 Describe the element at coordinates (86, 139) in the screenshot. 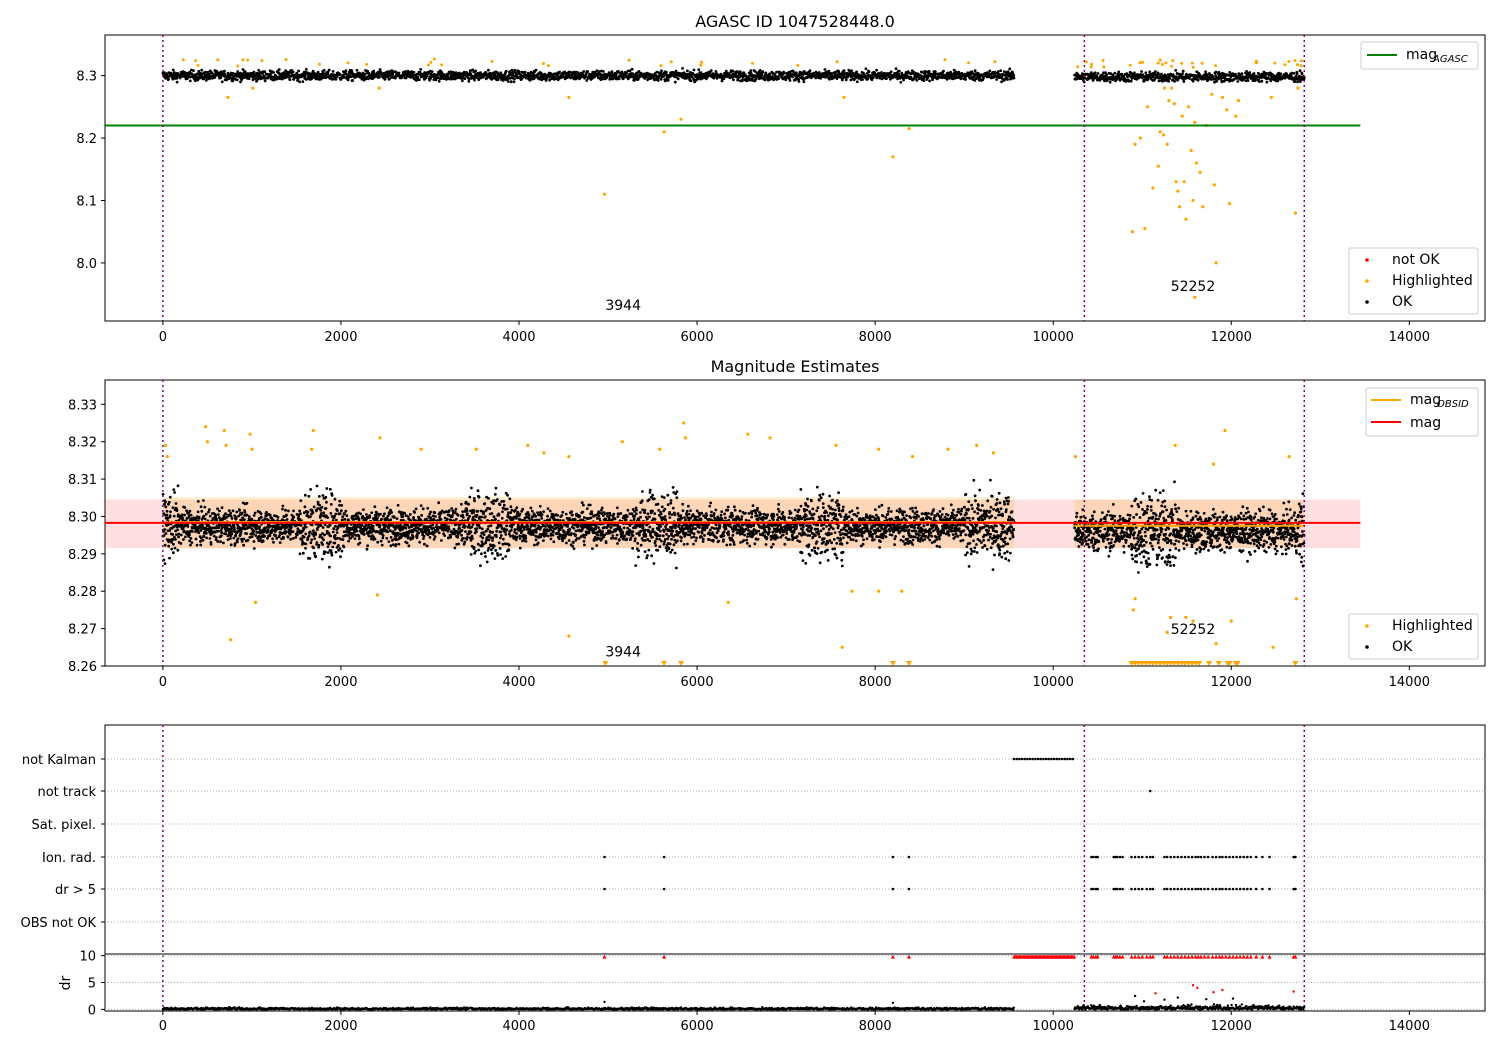

I see `panel1-y-tick-label: 8.2` at that location.